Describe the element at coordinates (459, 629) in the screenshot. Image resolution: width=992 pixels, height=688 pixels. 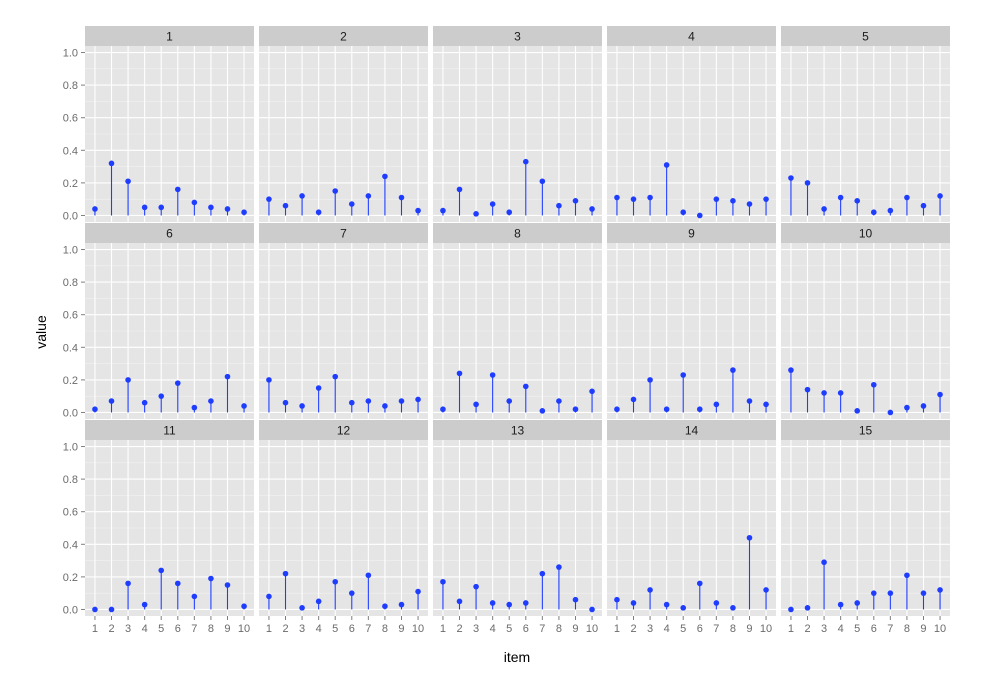
I see `x-tick-label: 2` at that location.